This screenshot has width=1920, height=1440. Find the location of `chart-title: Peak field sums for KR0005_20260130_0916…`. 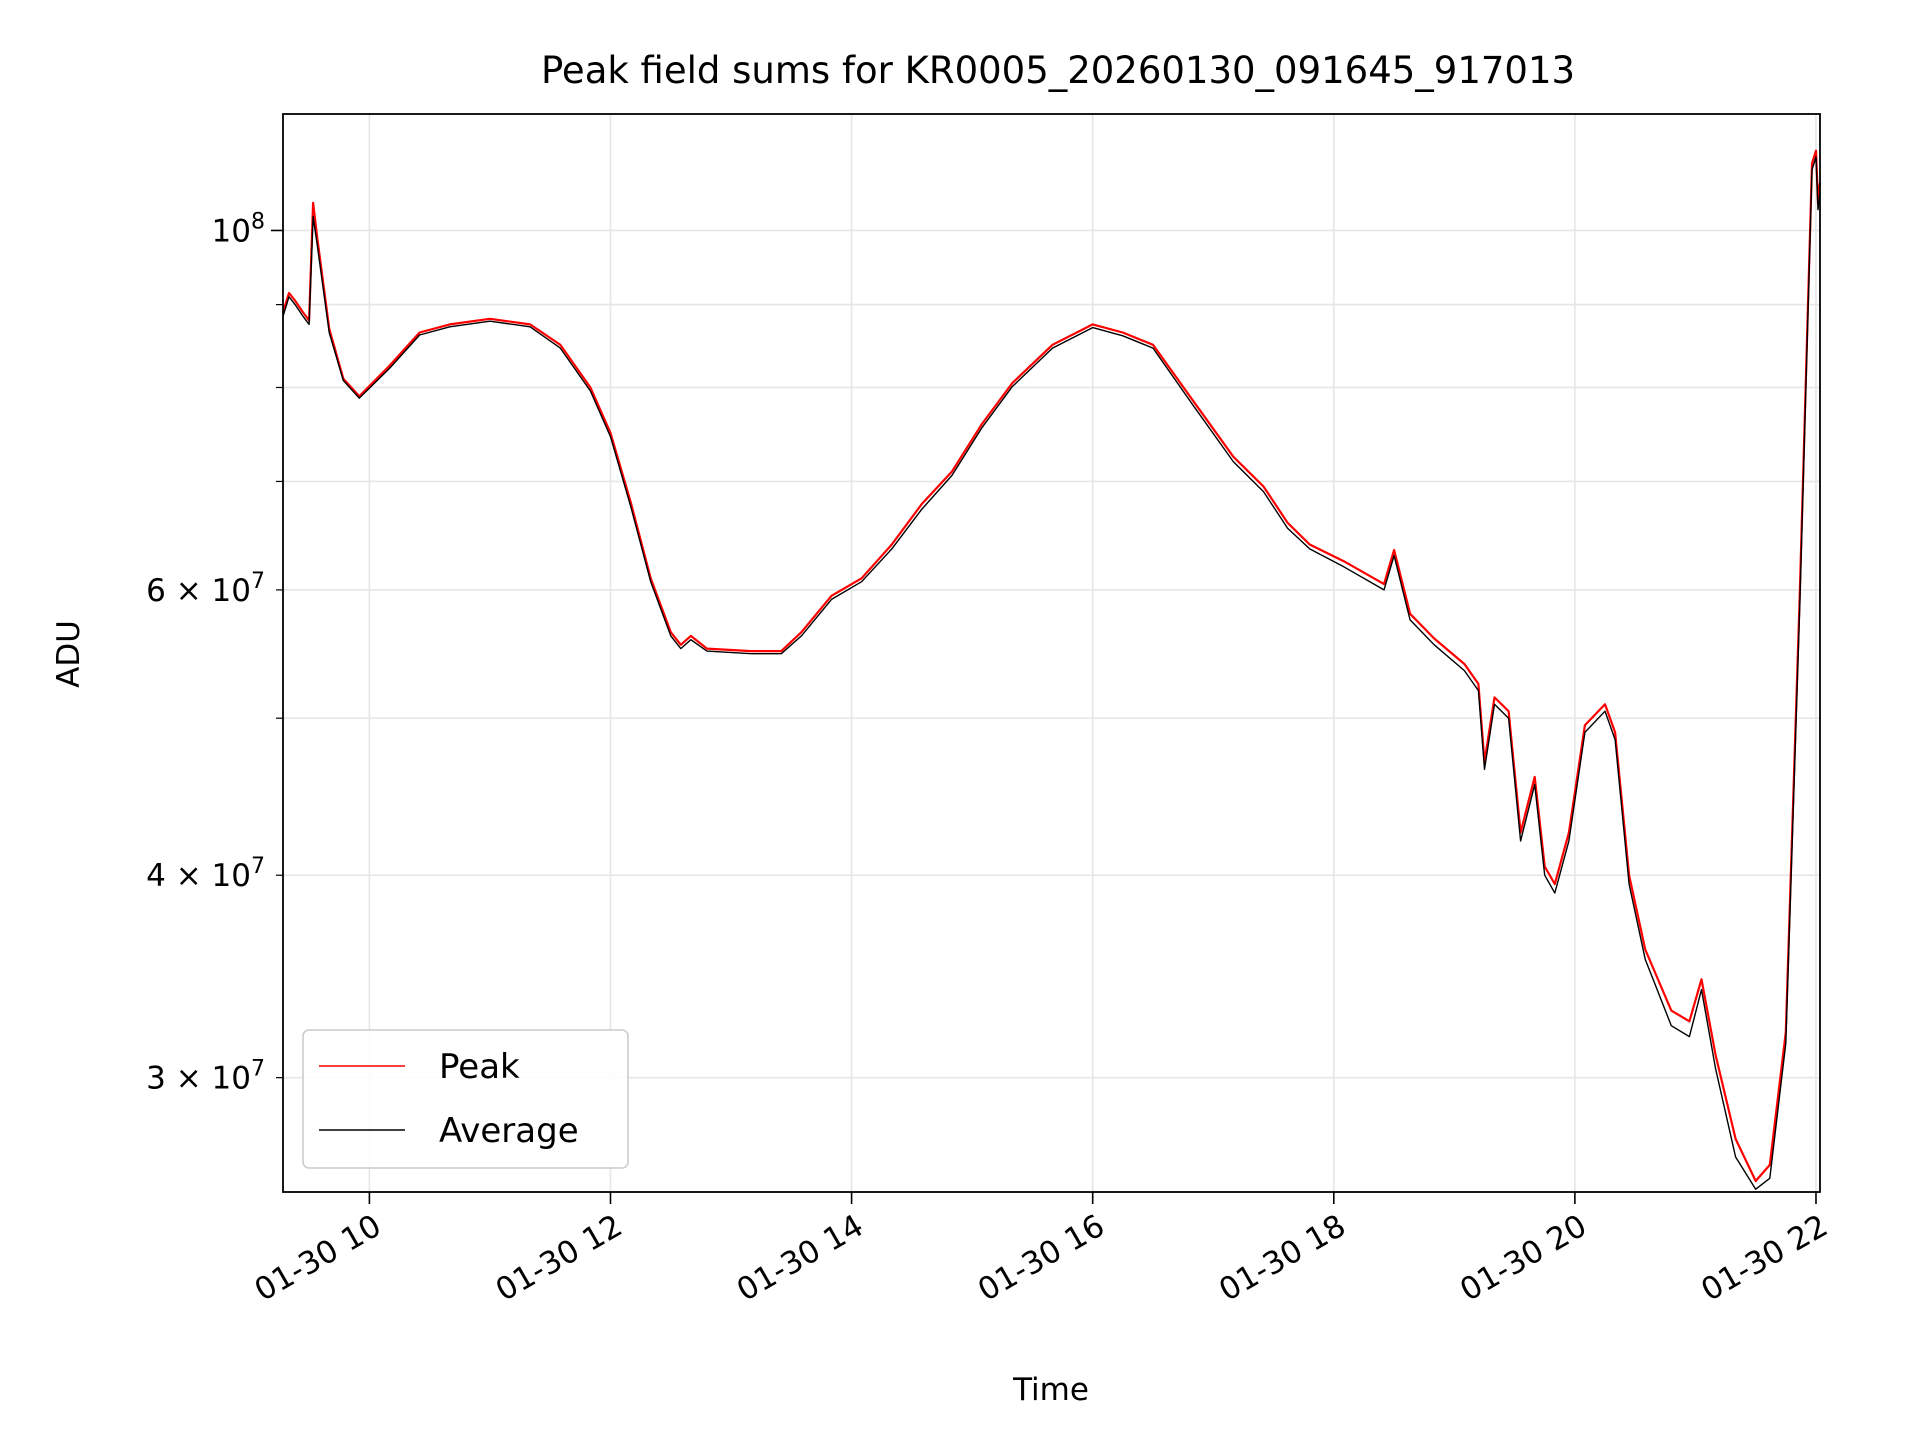

chart-title: Peak field sums for KR0005_20260130_0916… is located at coordinates (1058, 70).